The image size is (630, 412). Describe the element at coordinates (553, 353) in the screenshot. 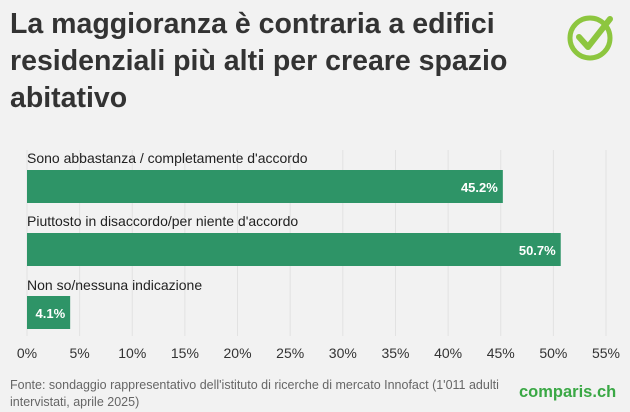

I see `x-tick-label: 50%` at that location.